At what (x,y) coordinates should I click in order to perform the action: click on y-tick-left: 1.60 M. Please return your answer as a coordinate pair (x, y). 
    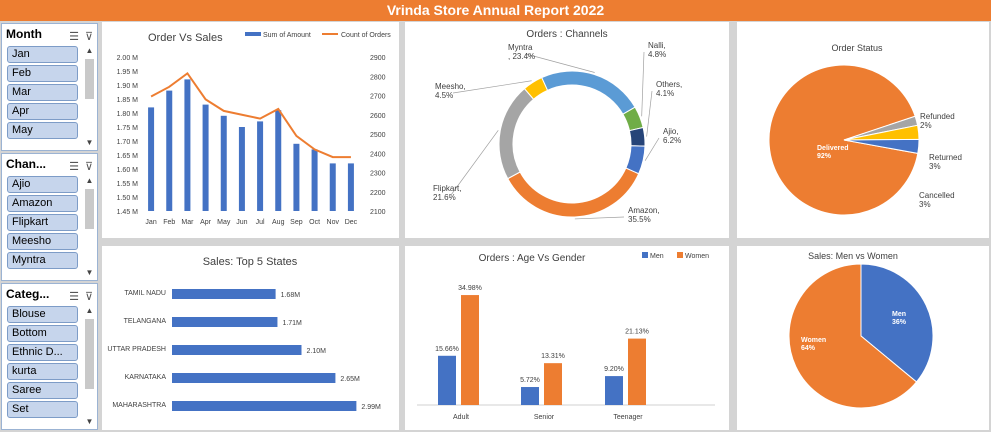
    Looking at the image, I should click on (128, 170).